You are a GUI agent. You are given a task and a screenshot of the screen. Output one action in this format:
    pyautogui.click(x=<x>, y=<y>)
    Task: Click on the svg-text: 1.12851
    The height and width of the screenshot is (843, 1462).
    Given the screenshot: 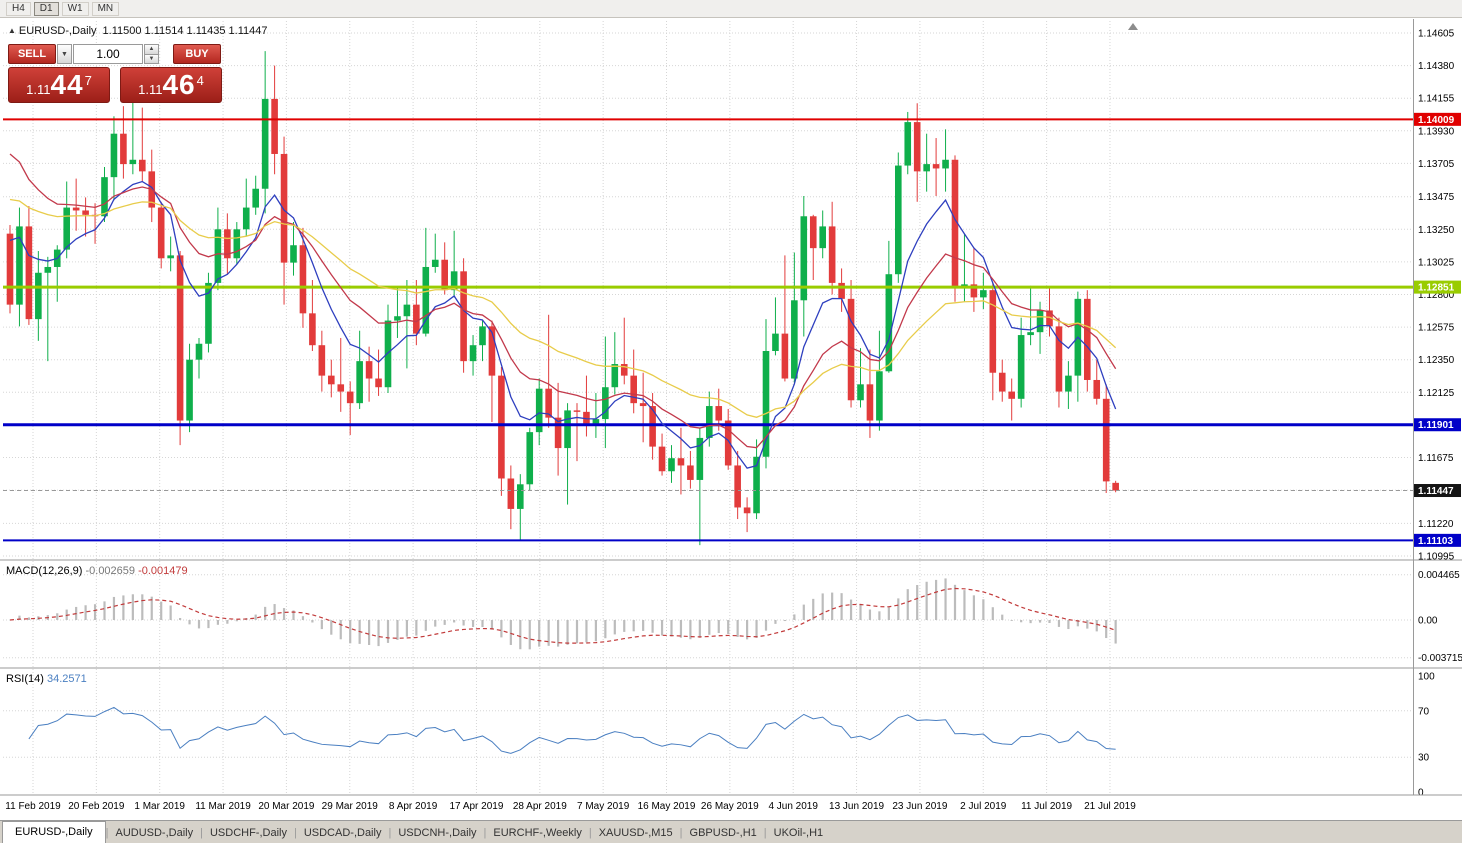 What is the action you would take?
    pyautogui.click(x=1436, y=288)
    